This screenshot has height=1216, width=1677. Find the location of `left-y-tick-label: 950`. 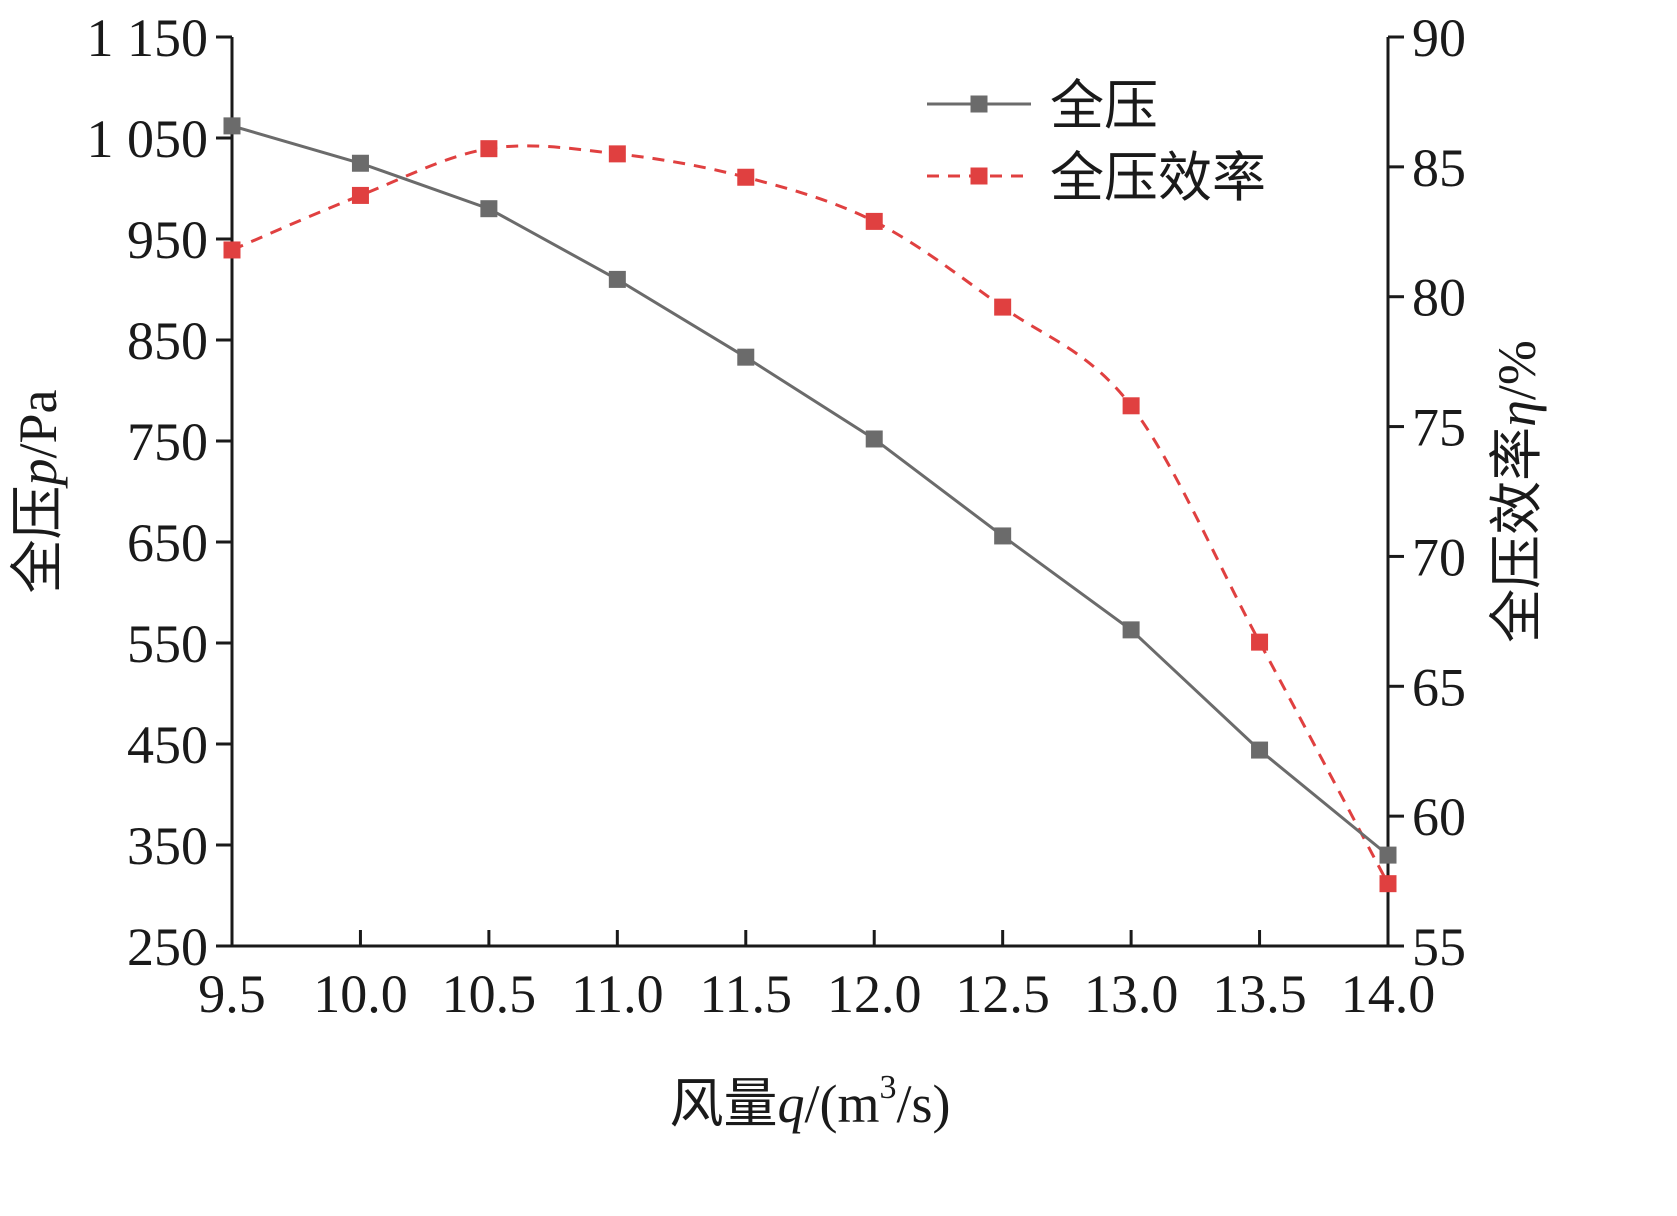

left-y-tick-label: 950 is located at coordinates (167, 240).